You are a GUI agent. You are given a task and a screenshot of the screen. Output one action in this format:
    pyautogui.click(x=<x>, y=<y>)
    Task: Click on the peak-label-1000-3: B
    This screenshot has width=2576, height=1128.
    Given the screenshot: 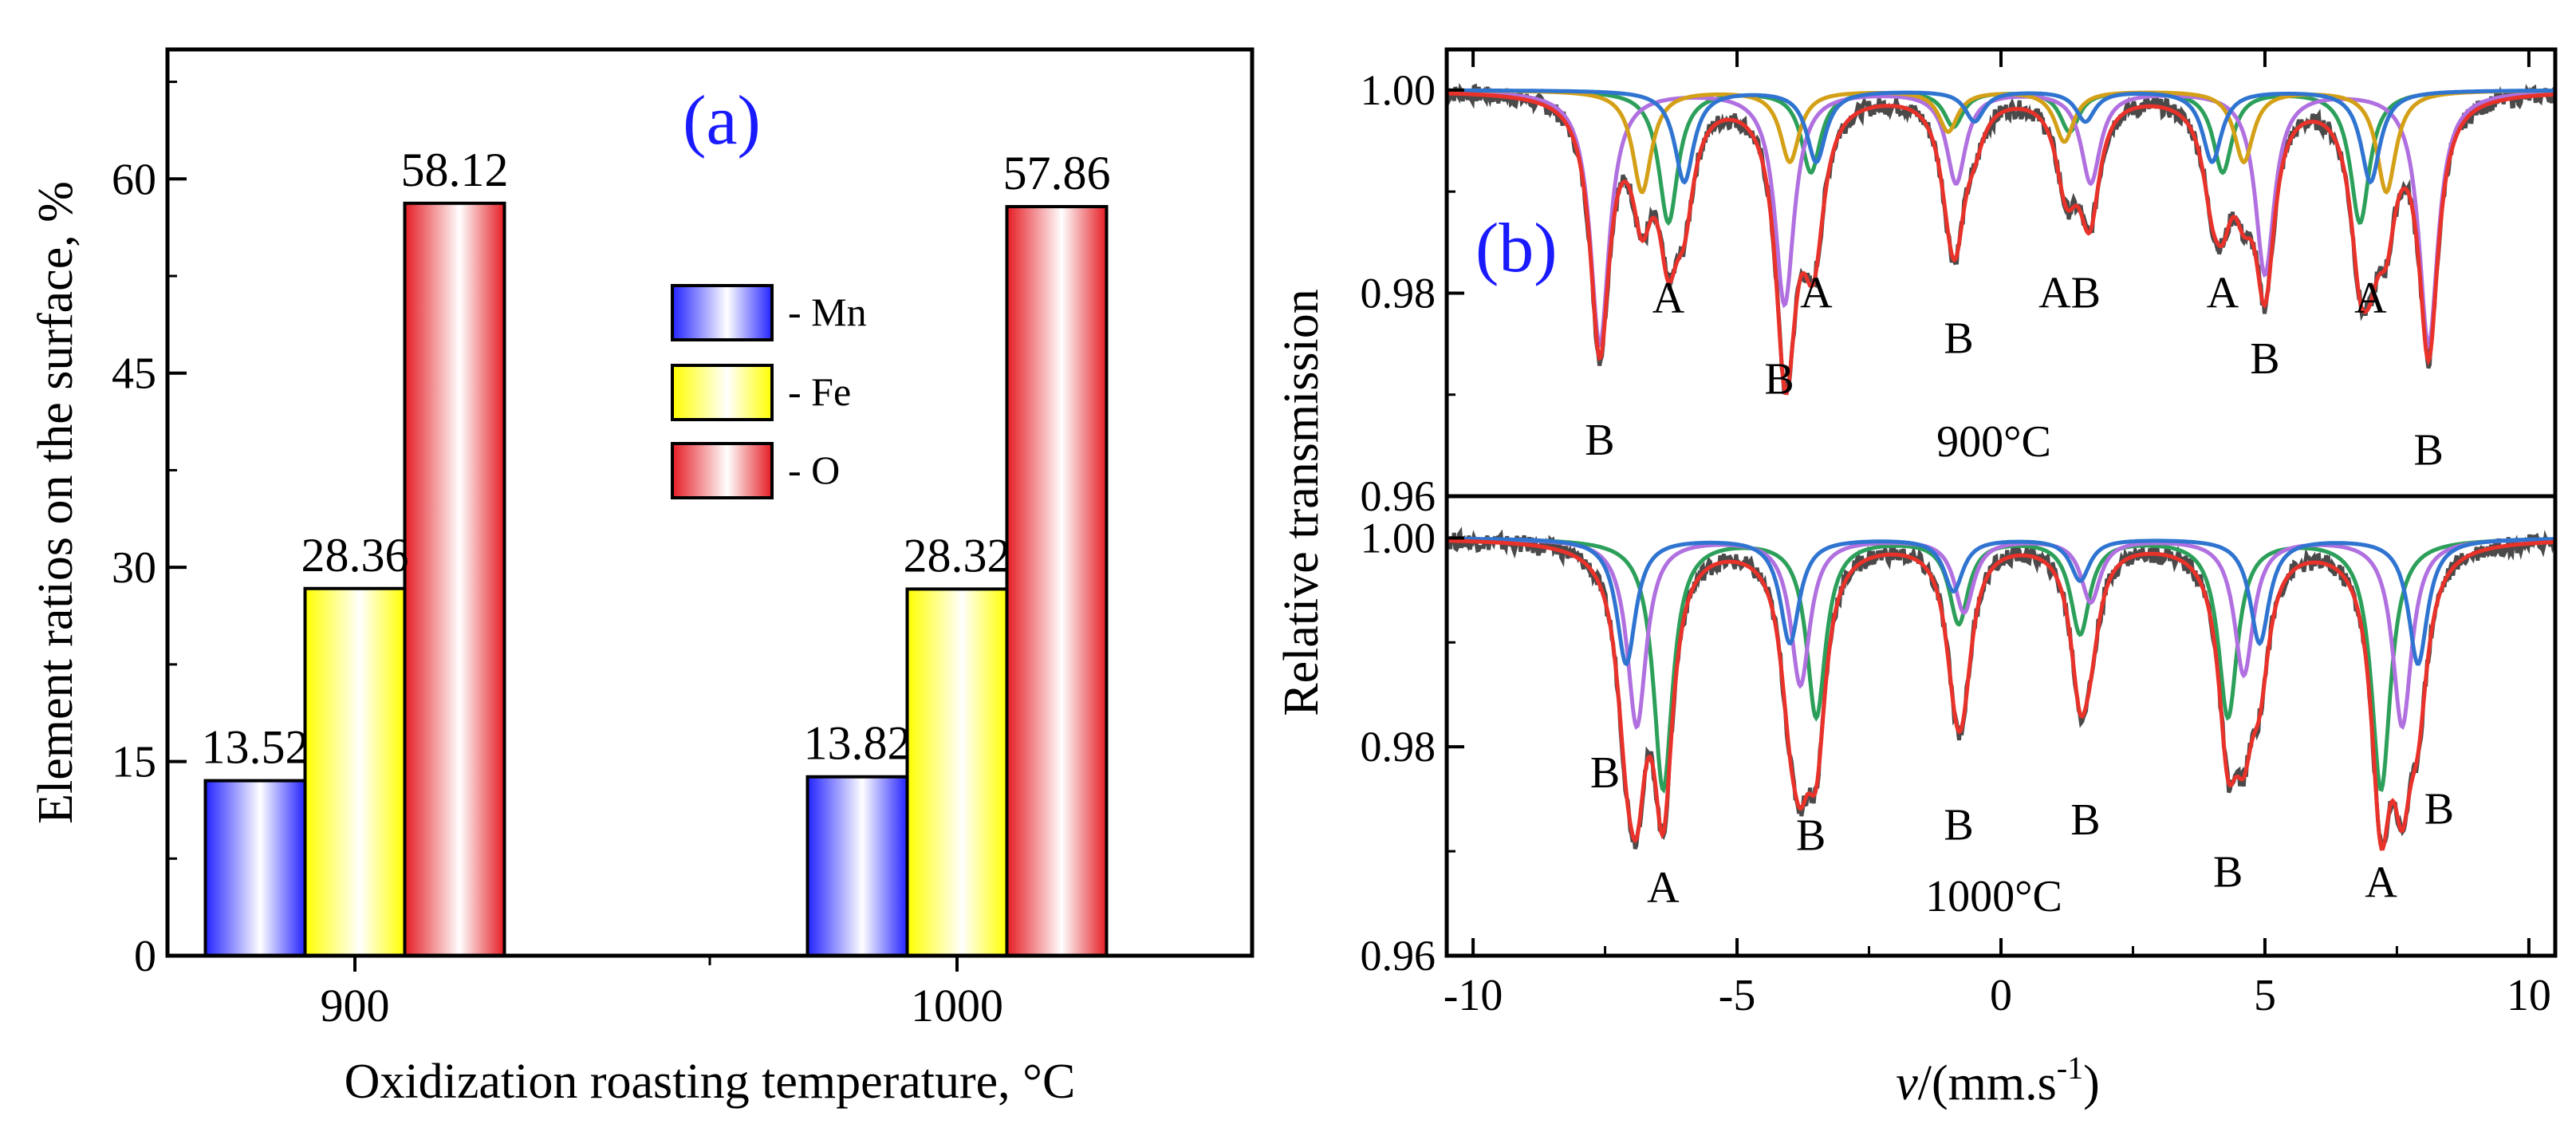 What is the action you would take?
    pyautogui.click(x=1958, y=825)
    